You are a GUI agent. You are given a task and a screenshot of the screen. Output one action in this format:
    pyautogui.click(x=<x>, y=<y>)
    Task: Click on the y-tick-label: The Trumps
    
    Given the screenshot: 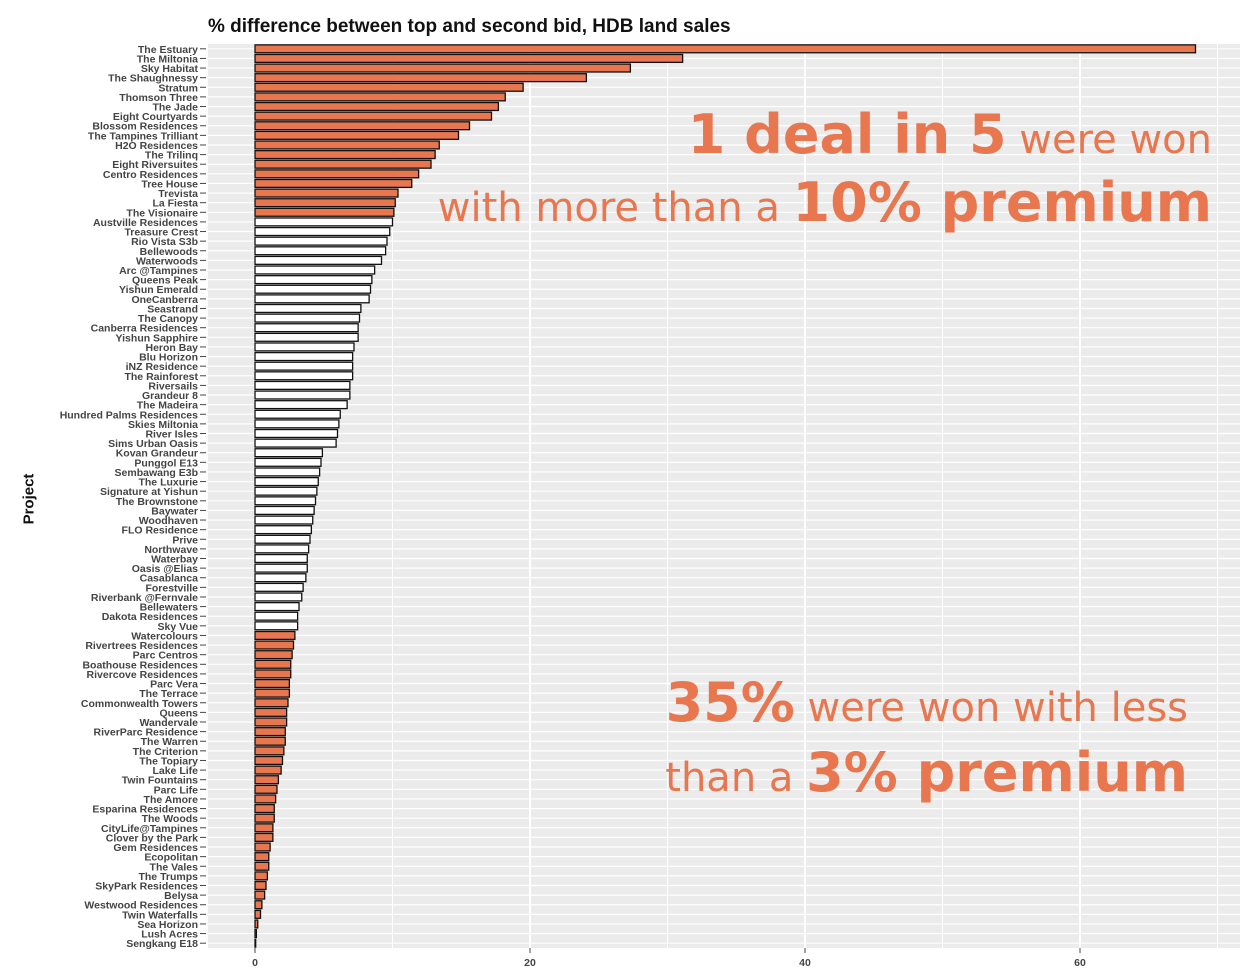 What is the action you would take?
    pyautogui.click(x=168, y=877)
    